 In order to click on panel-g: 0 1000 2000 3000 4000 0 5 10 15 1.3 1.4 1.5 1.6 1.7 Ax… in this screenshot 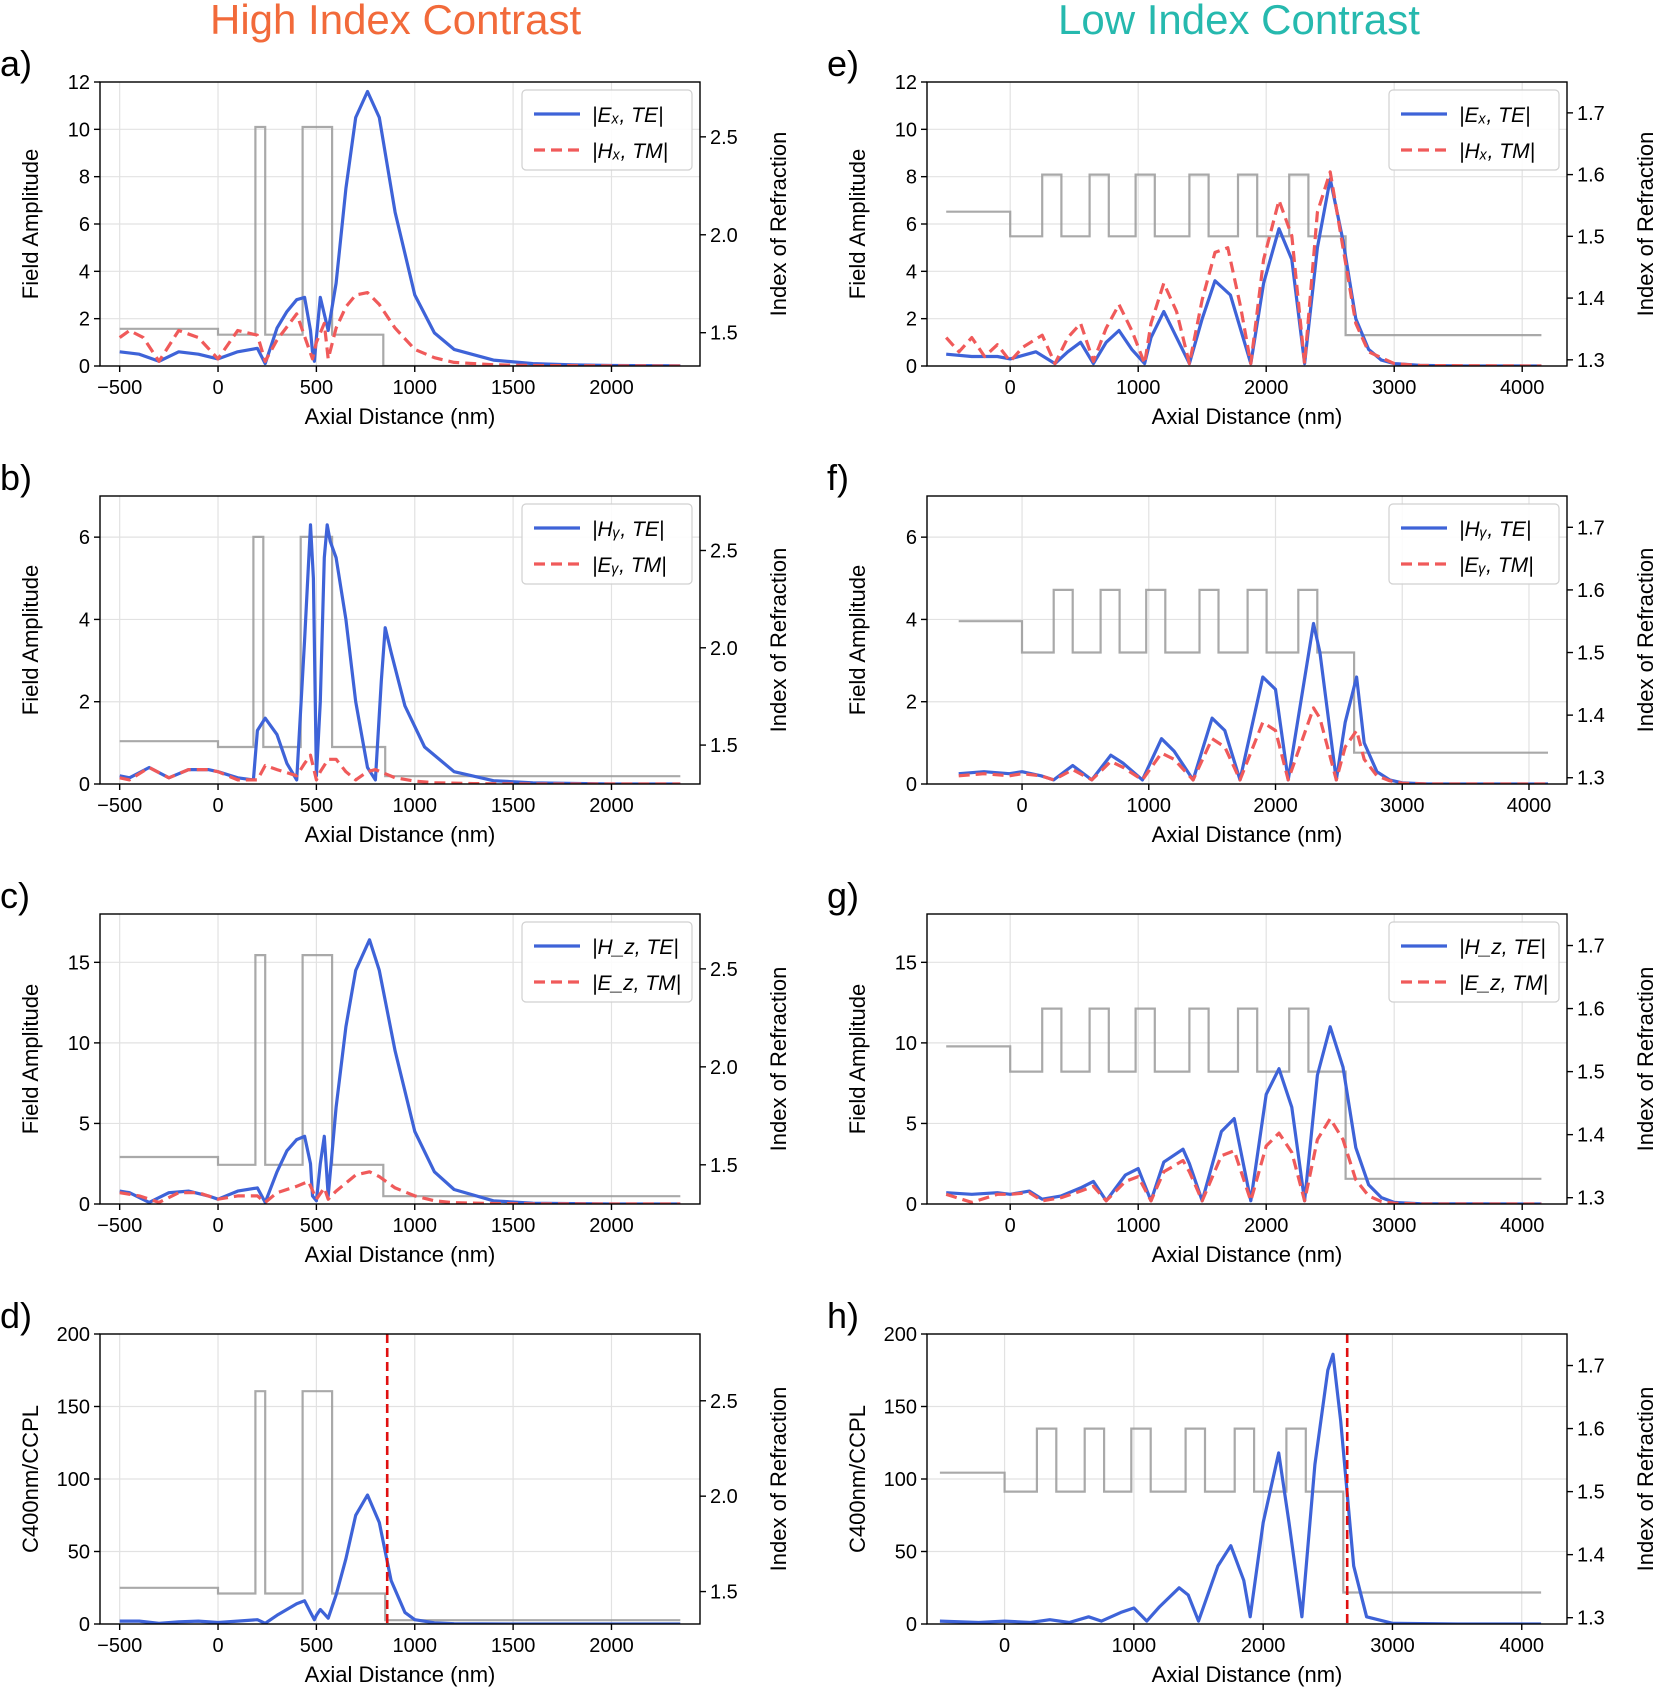, I will do `click(1242, 1071)`.